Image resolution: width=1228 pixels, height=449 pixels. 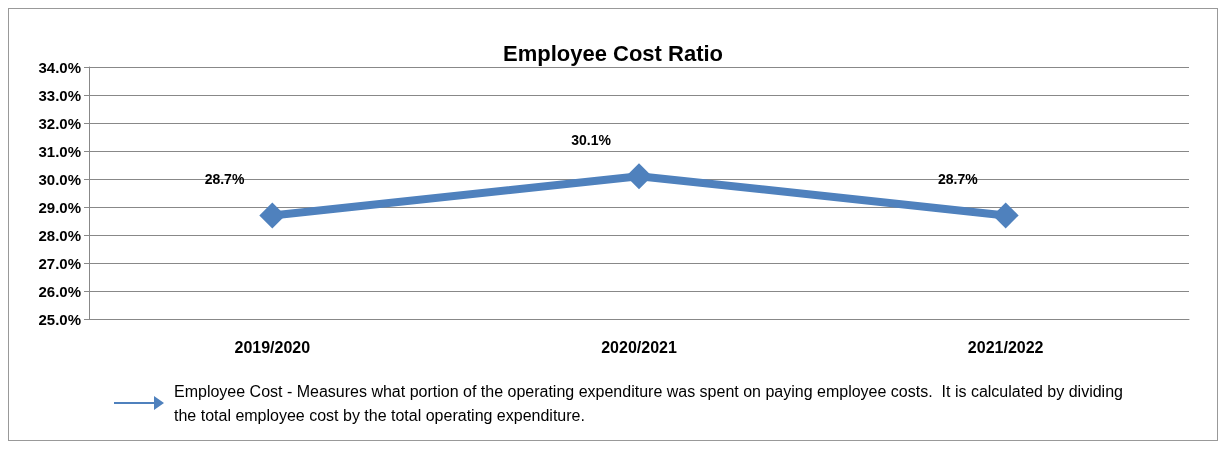 What do you see at coordinates (59, 319) in the screenshot?
I see `y-tick-label: 25.0%` at bounding box center [59, 319].